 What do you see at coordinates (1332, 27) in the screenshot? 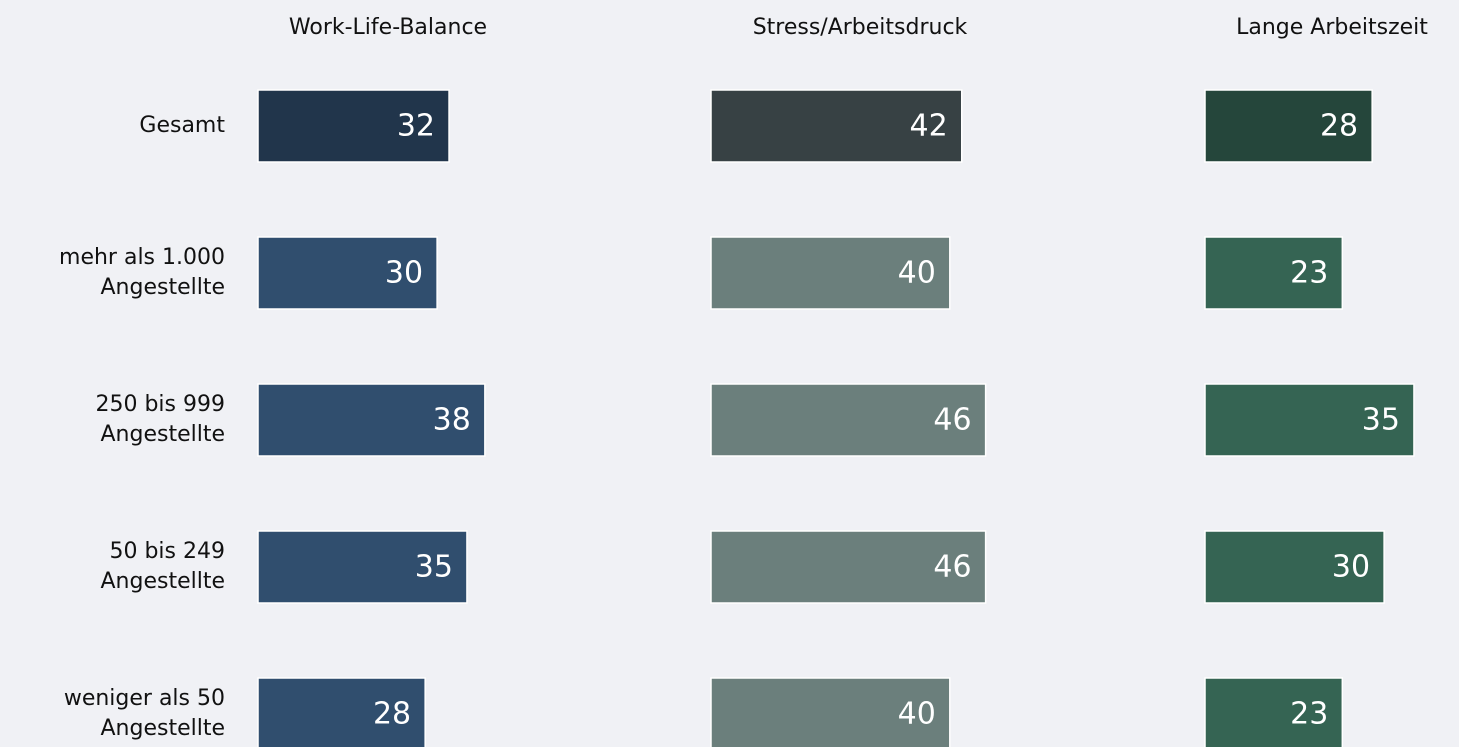
I see `panel-title: Lange Arbeitszeit` at bounding box center [1332, 27].